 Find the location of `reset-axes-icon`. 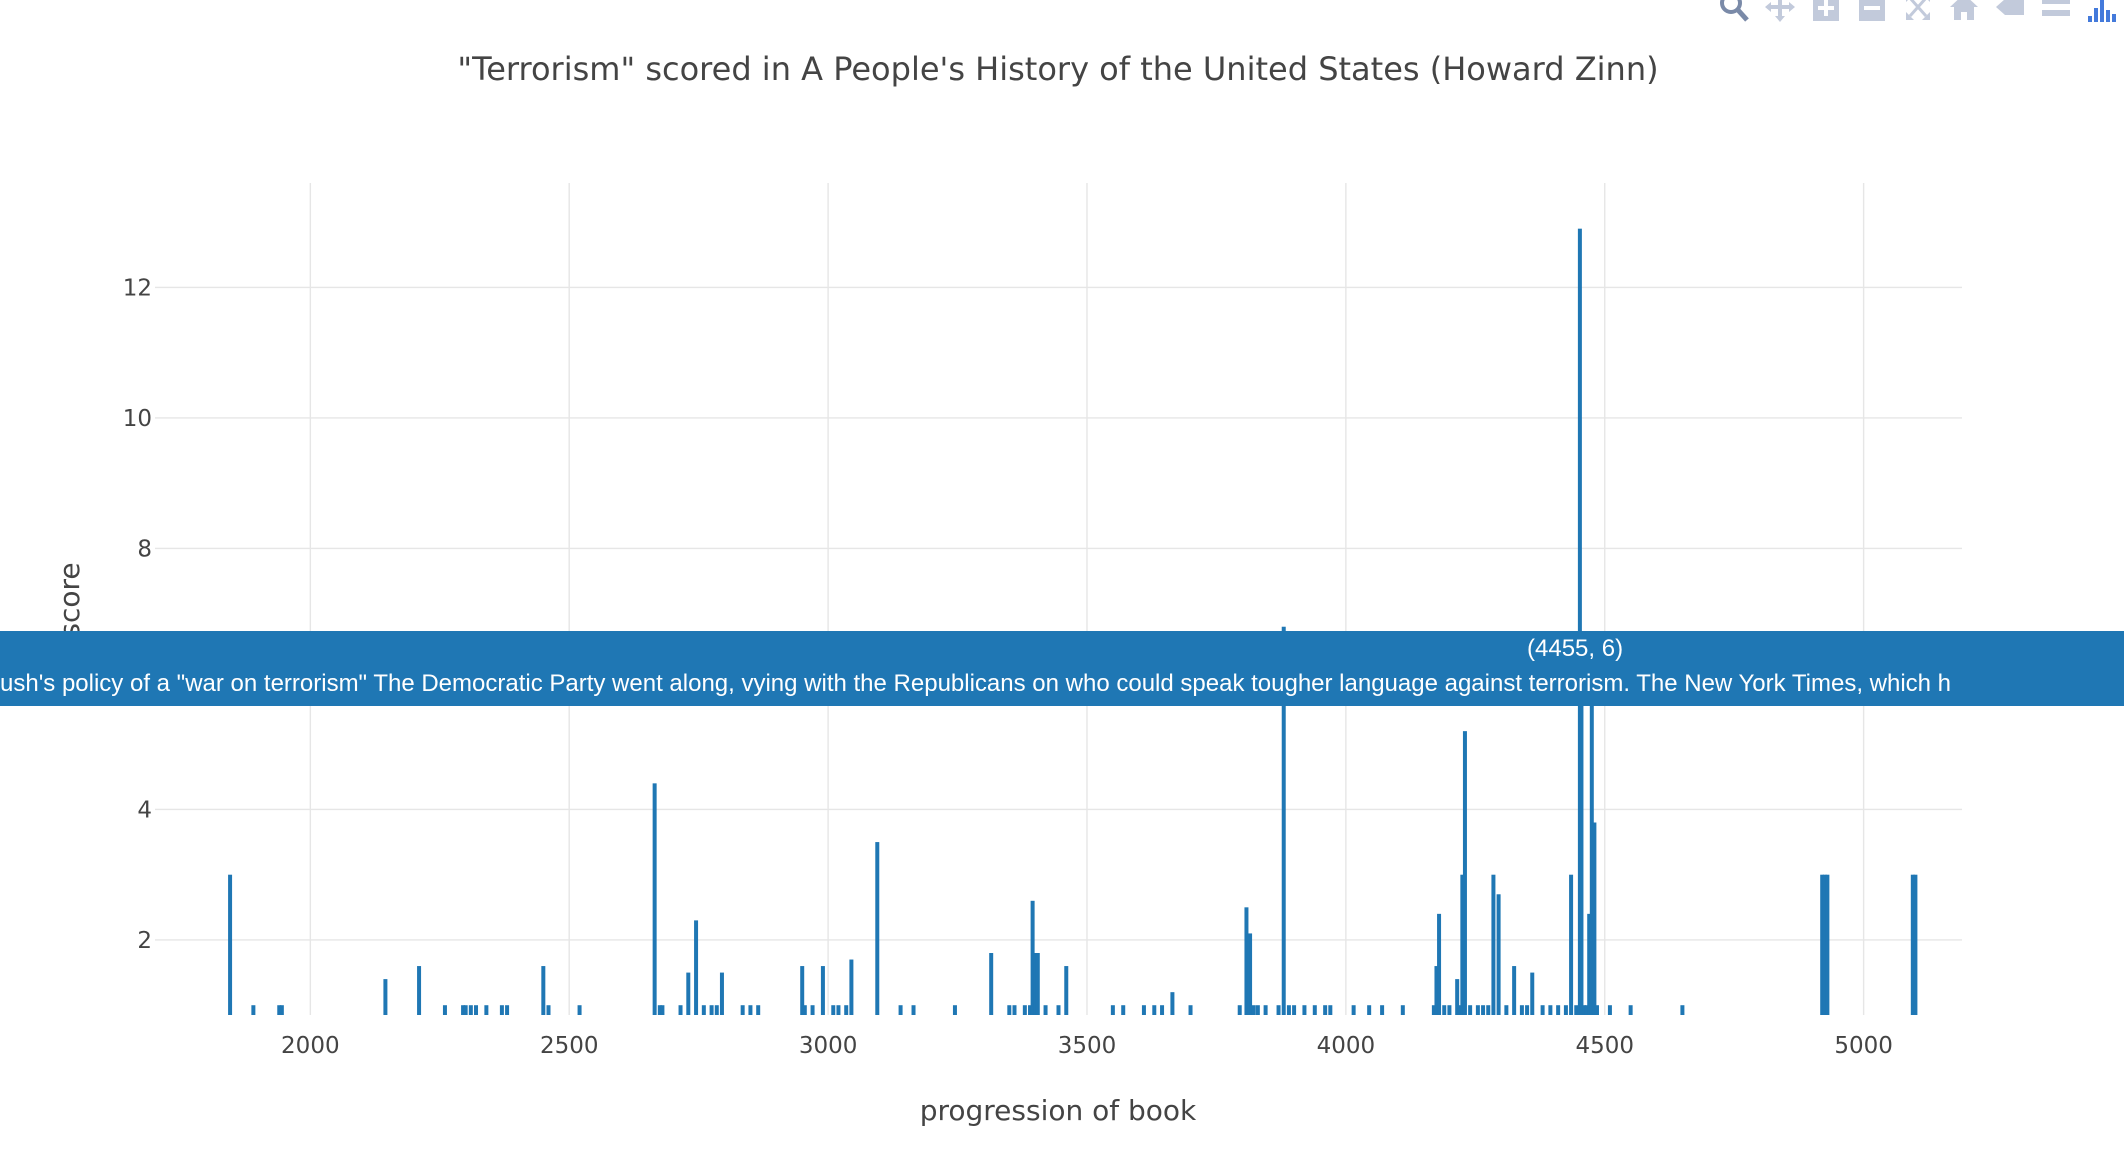

reset-axes-icon is located at coordinates (1964, 12).